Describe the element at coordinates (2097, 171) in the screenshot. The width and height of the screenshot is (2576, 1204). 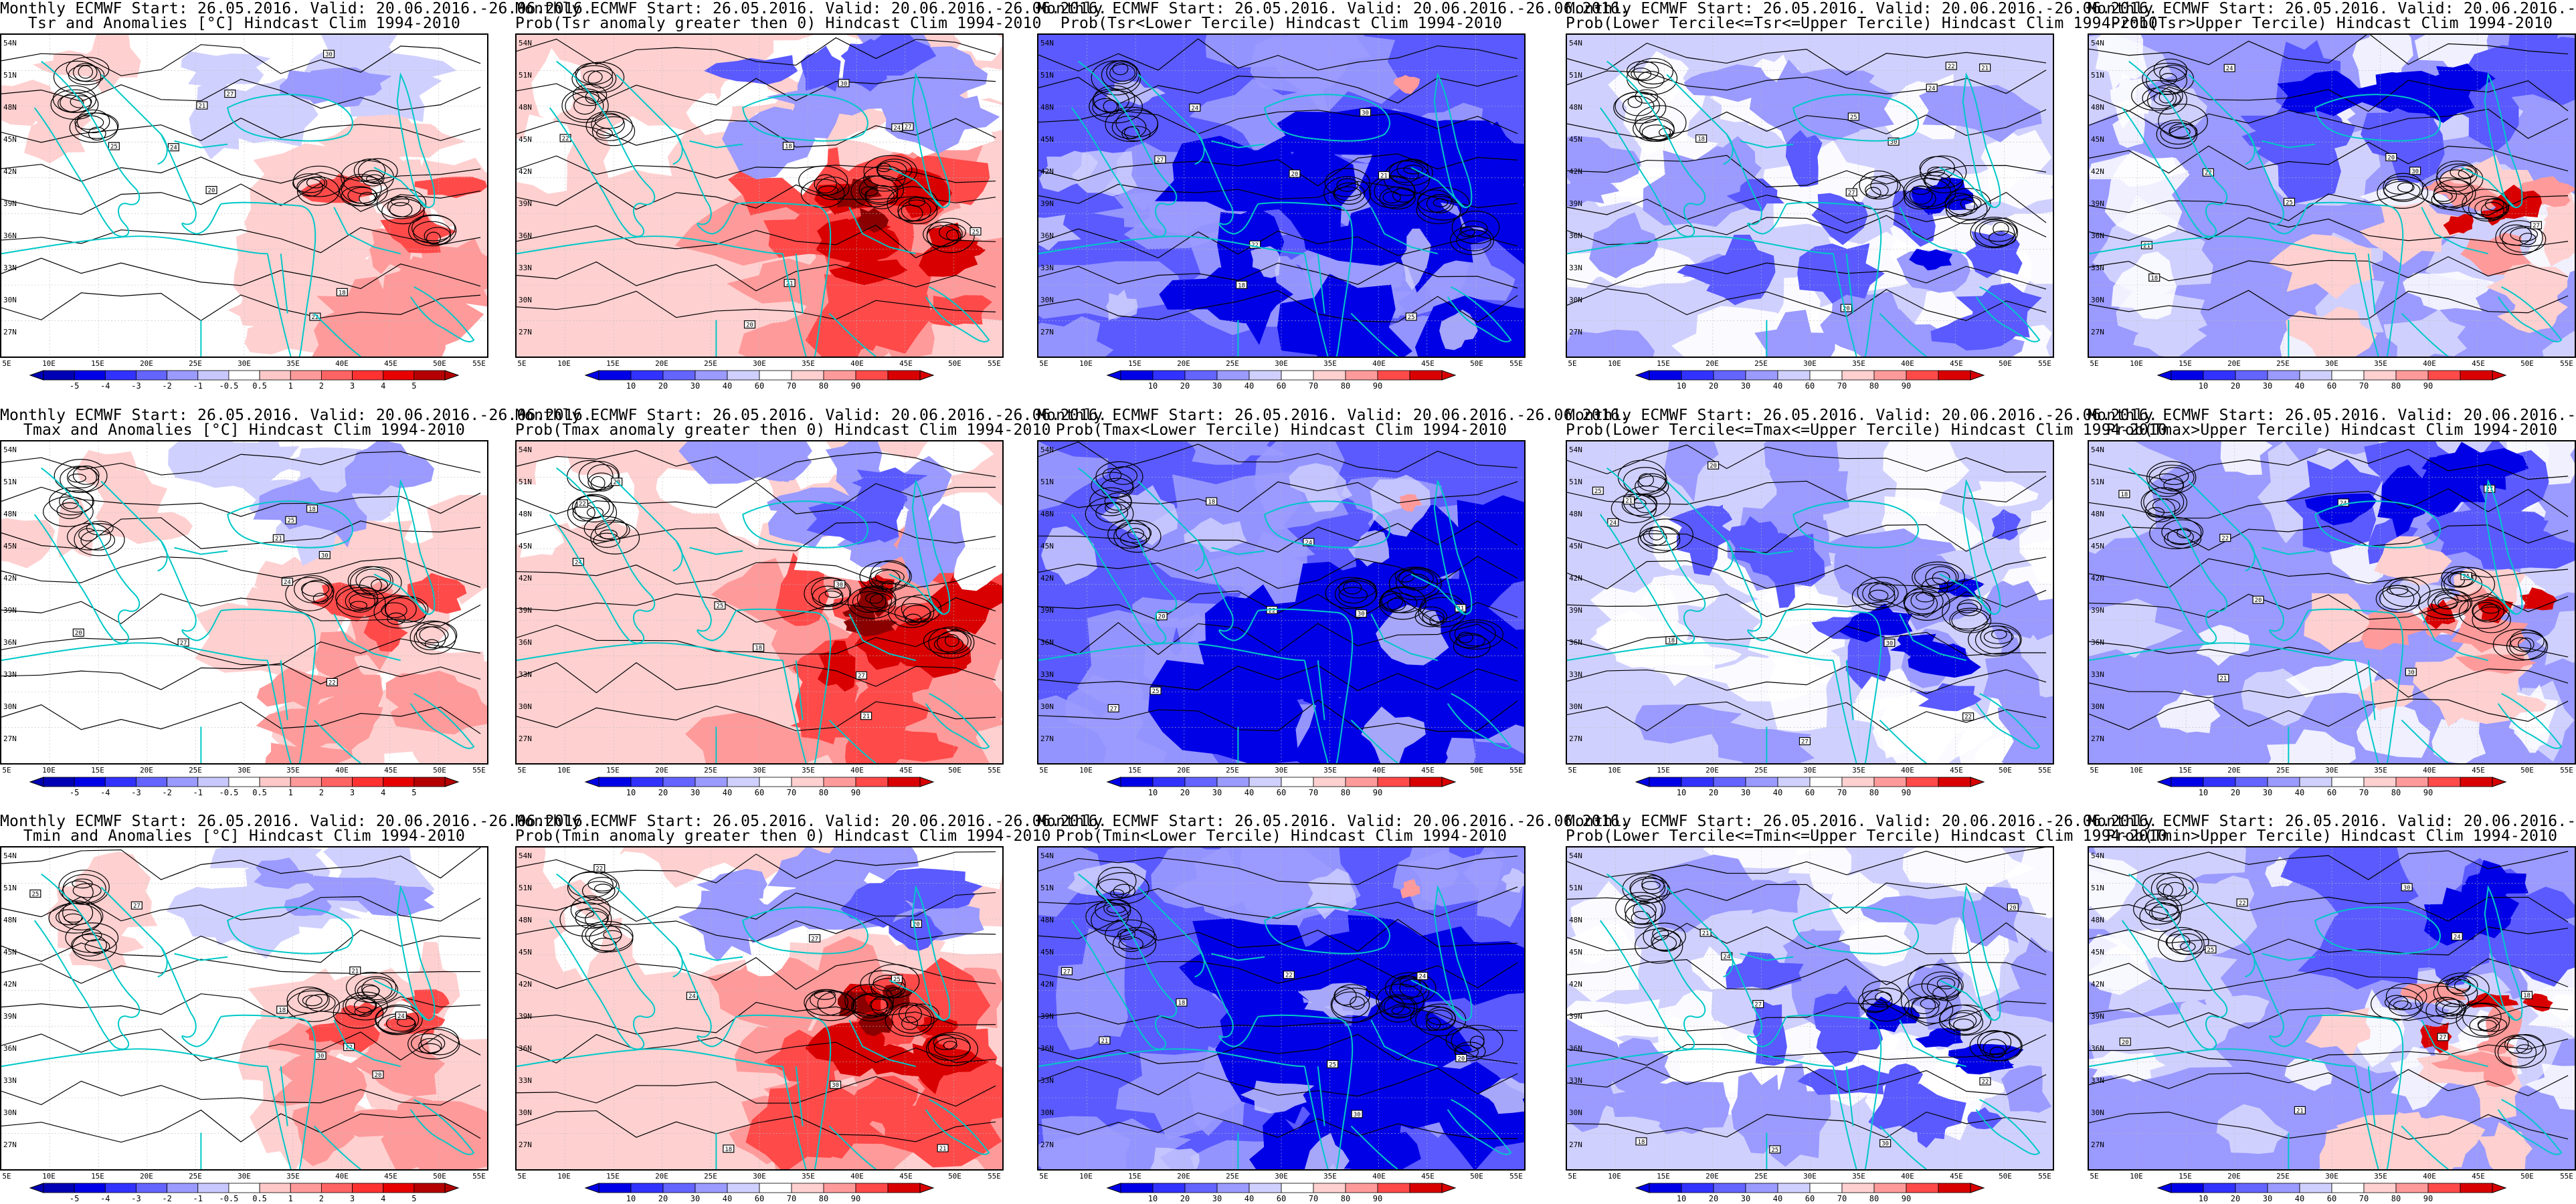
I see `latitude-label: 42N` at that location.